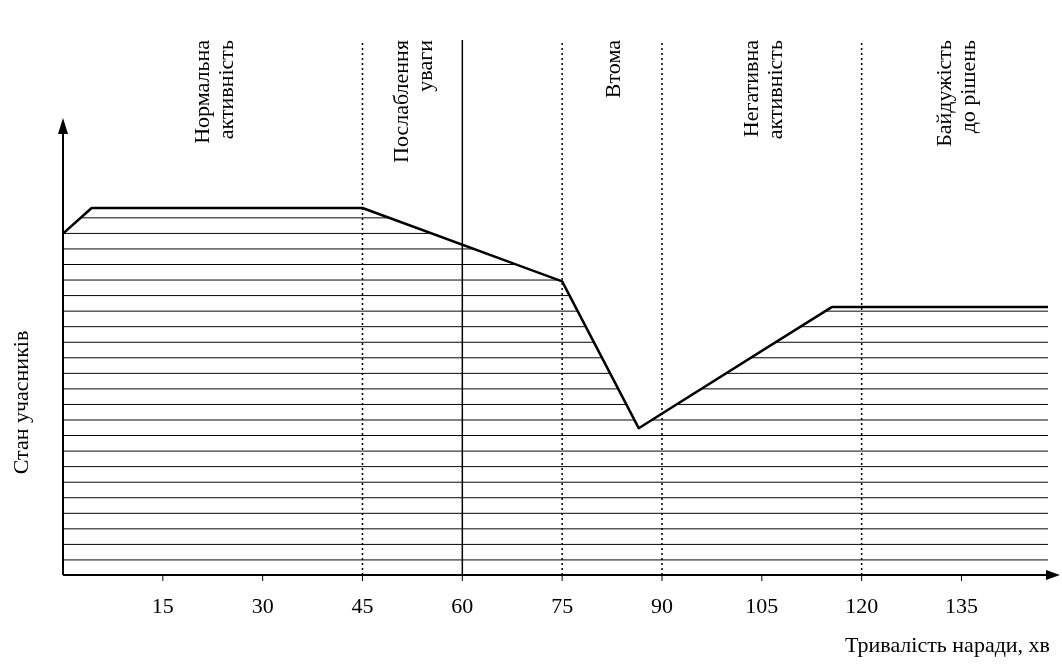 The width and height of the screenshot is (1062, 664). What do you see at coordinates (947, 644) in the screenshot?
I see `x-axis-title: Тривалість наради, хв` at bounding box center [947, 644].